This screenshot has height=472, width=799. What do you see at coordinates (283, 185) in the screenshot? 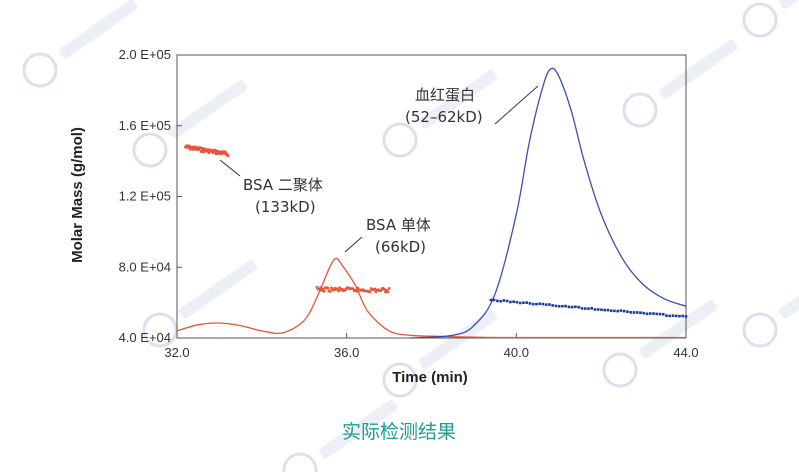
I see `annotation-bsa-dimer: BSA 二聚体` at bounding box center [283, 185].